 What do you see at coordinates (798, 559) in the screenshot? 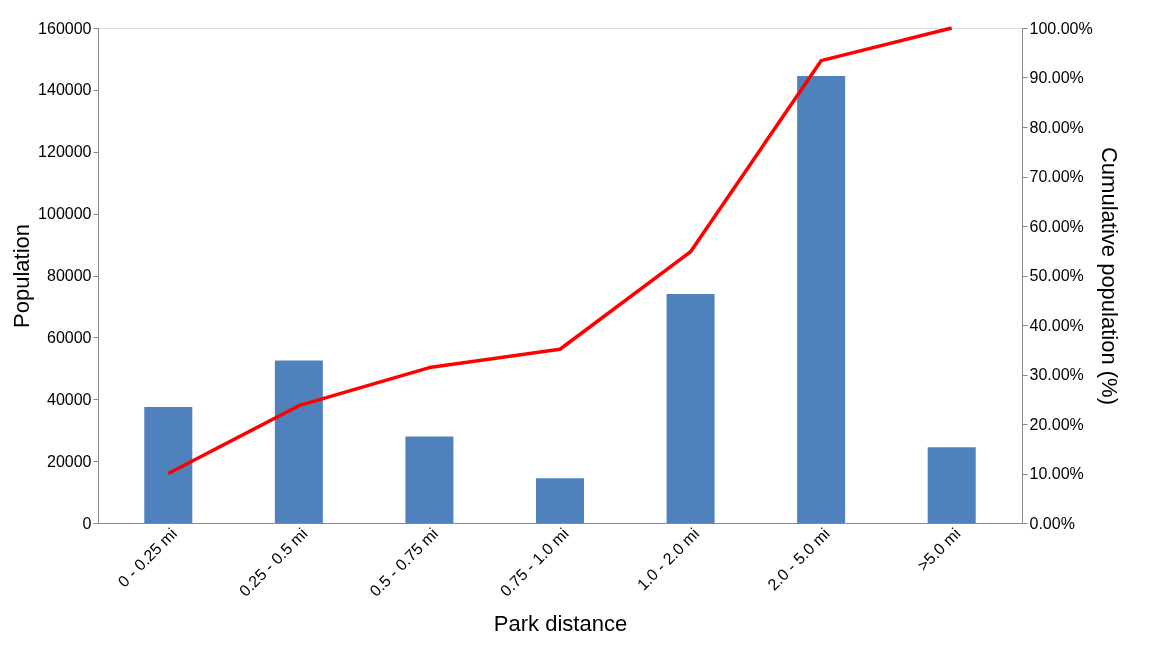
I see `x-tick-label: 2.0 - 5.0 mi` at bounding box center [798, 559].